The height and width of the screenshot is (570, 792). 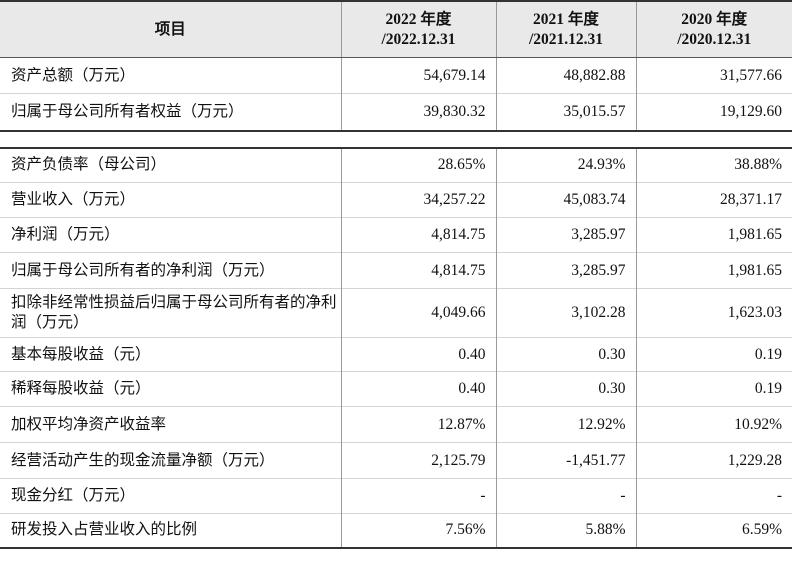 What do you see at coordinates (565, 29) in the screenshot?
I see `header-col-2021: 2021 年度 /2021.12.31` at bounding box center [565, 29].